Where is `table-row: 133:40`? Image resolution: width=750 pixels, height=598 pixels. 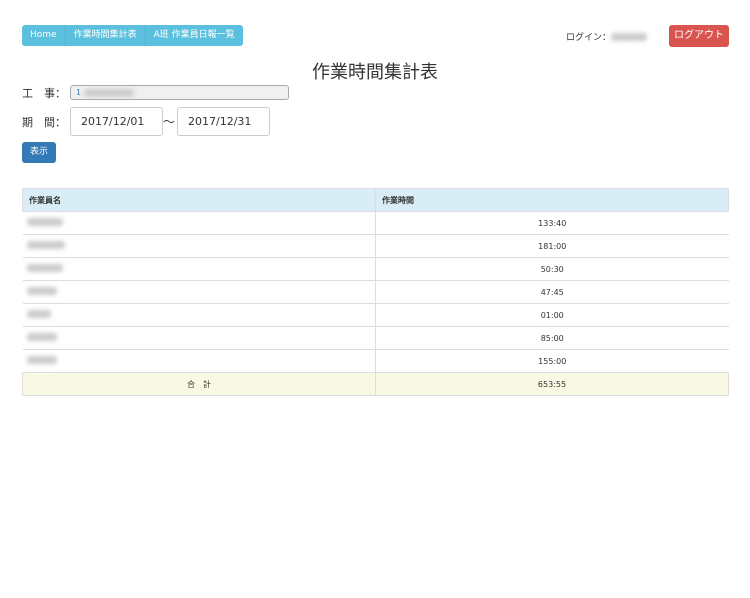 table-row: 133:40 is located at coordinates (375, 223).